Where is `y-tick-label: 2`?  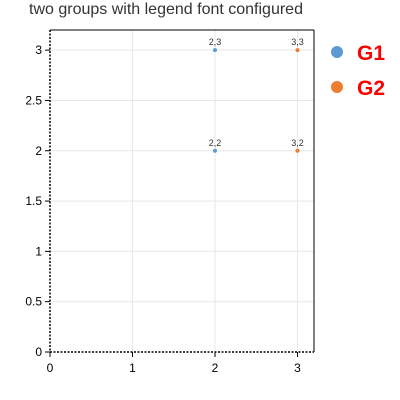 y-tick-label: 2 is located at coordinates (38, 151).